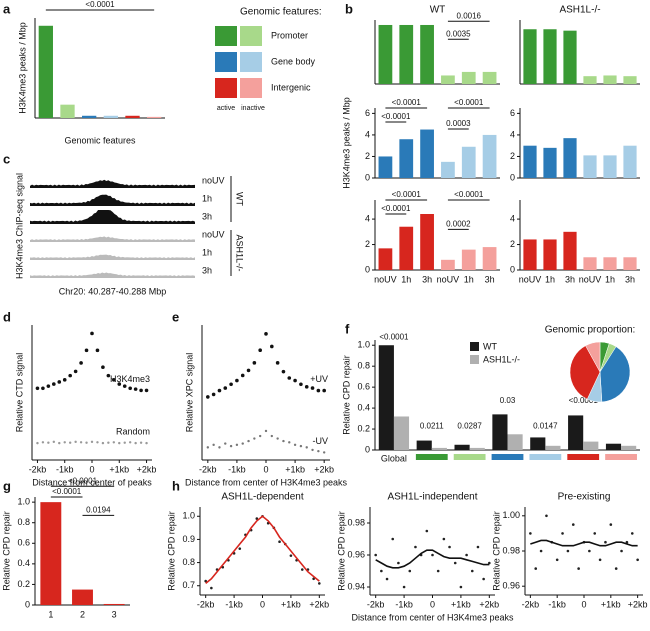  Describe the element at coordinates (281, 12) in the screenshot. I see `legend-title: Genomic features:` at that location.